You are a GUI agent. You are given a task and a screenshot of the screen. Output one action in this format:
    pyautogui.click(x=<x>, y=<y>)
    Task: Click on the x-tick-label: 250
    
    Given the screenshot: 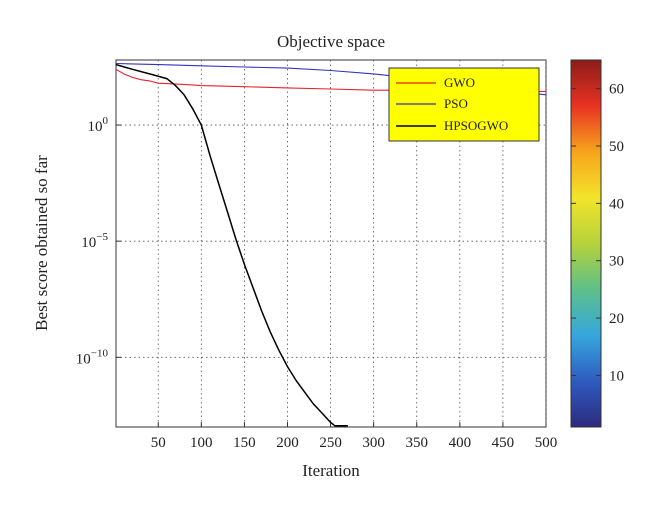 What is the action you would take?
    pyautogui.click(x=330, y=443)
    